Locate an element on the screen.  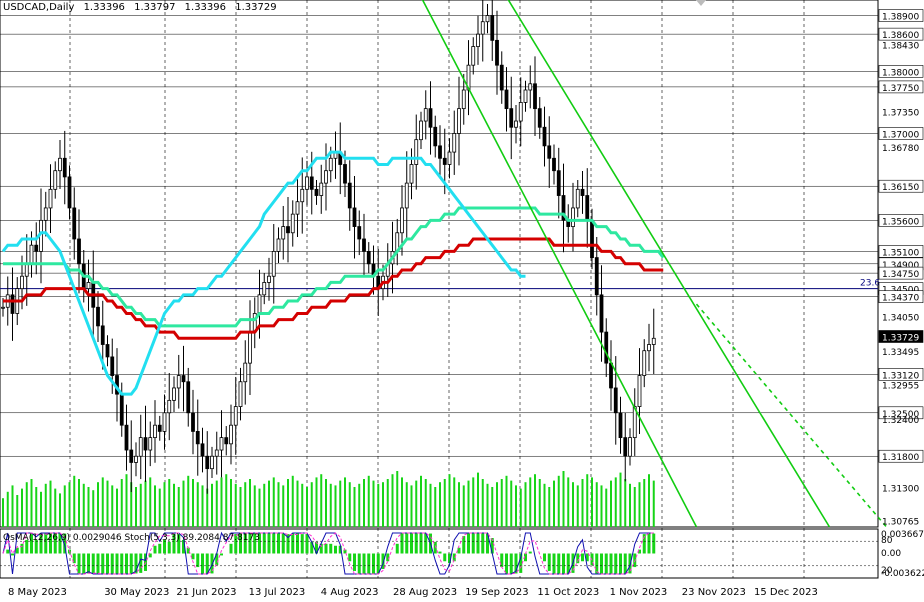
price-label: 1.30765 is located at coordinates (900, 522).